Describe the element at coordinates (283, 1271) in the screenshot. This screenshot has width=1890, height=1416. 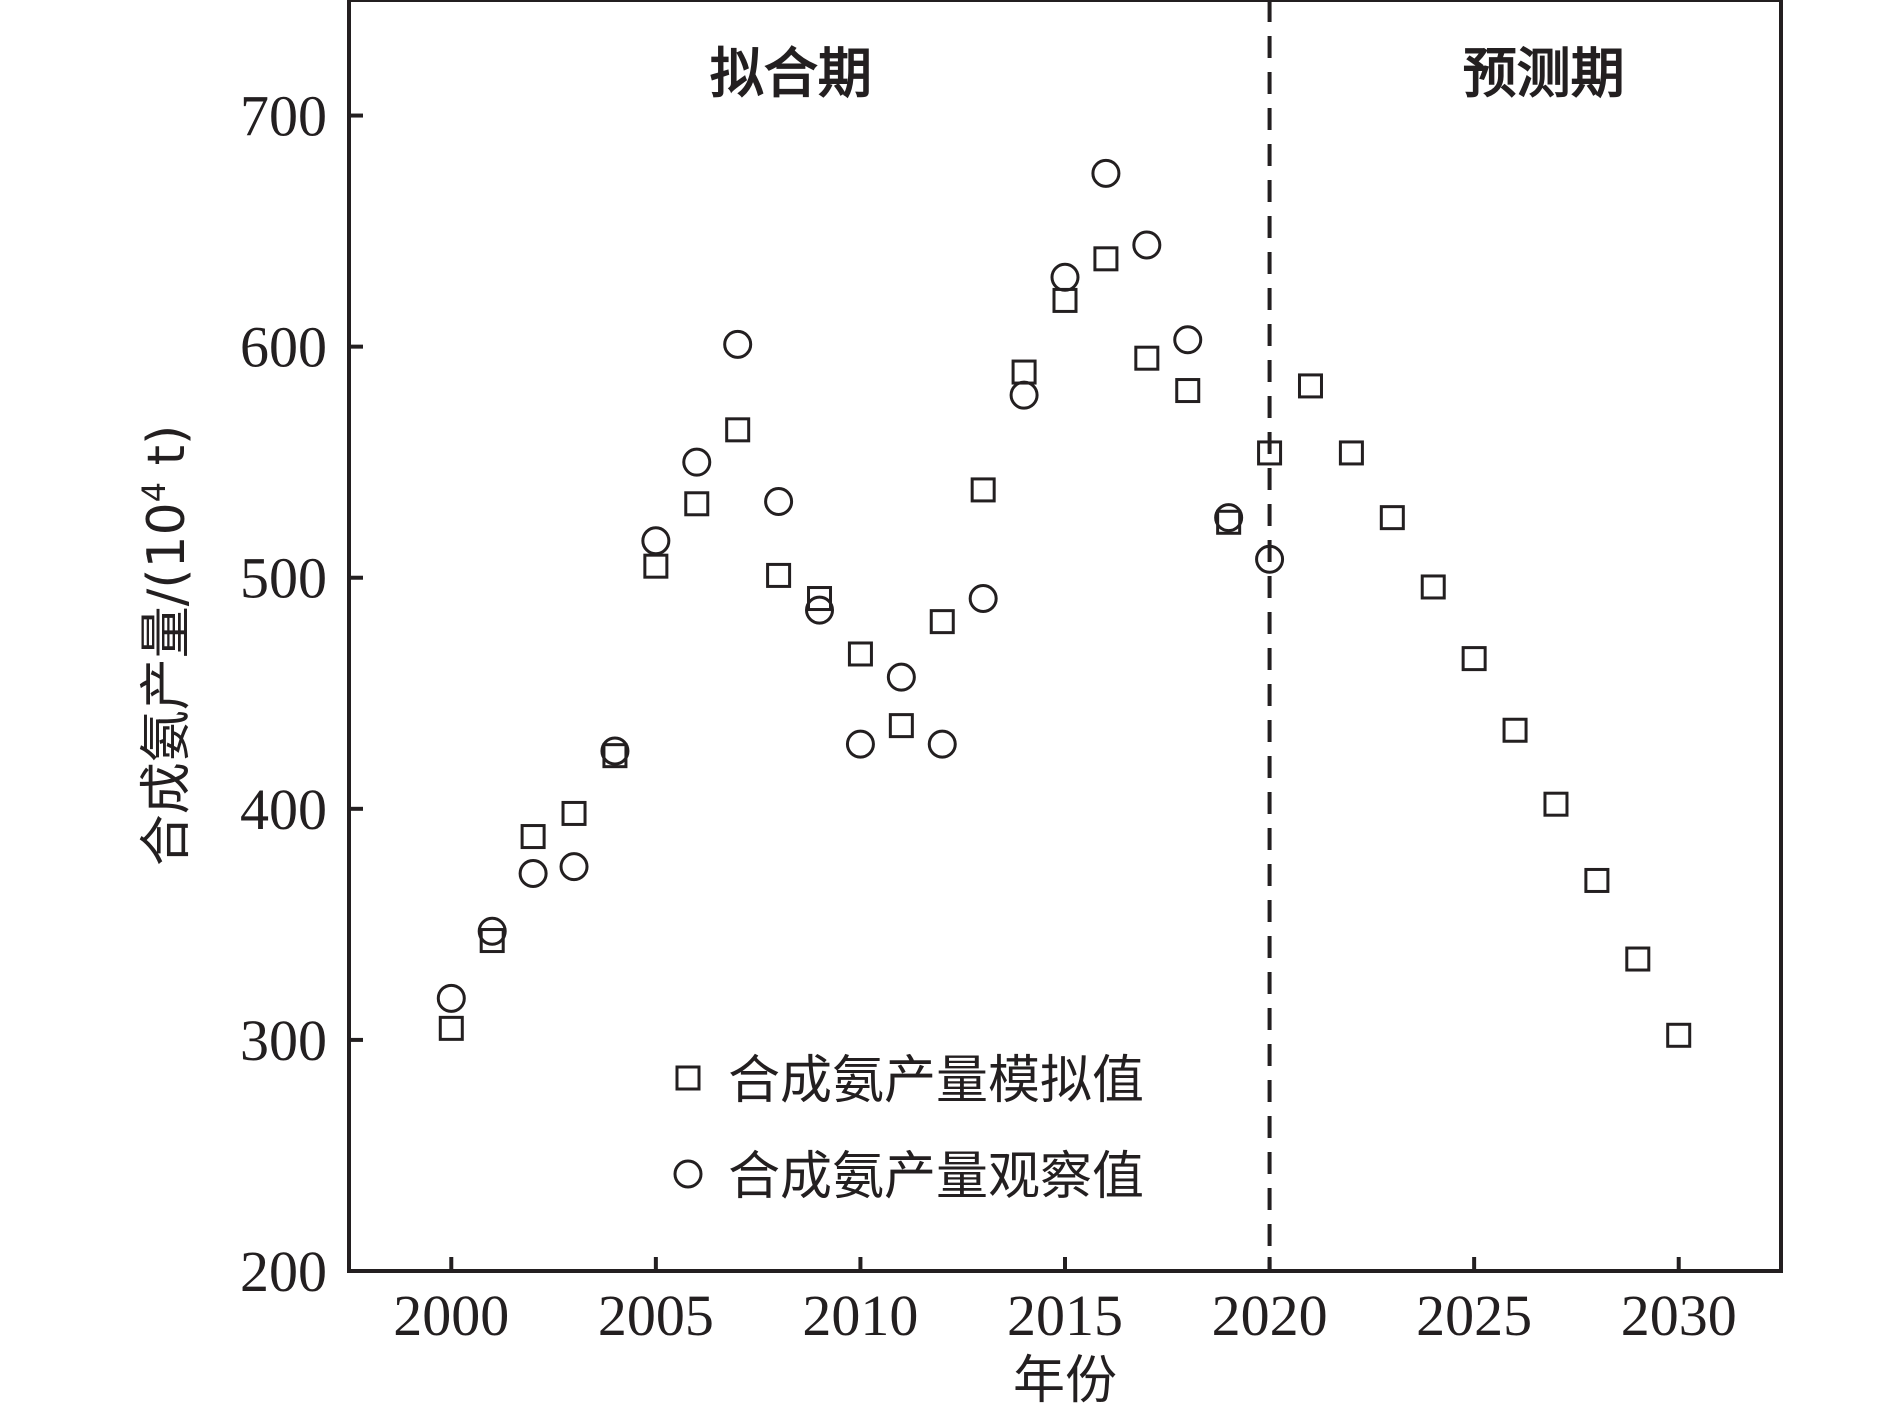
I see `y-tick-label: 200` at that location.